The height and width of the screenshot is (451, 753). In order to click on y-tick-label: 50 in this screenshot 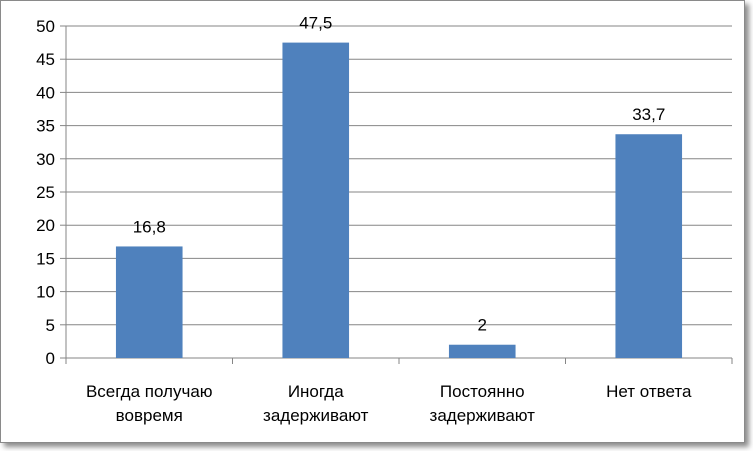, I will do `click(45, 26)`.